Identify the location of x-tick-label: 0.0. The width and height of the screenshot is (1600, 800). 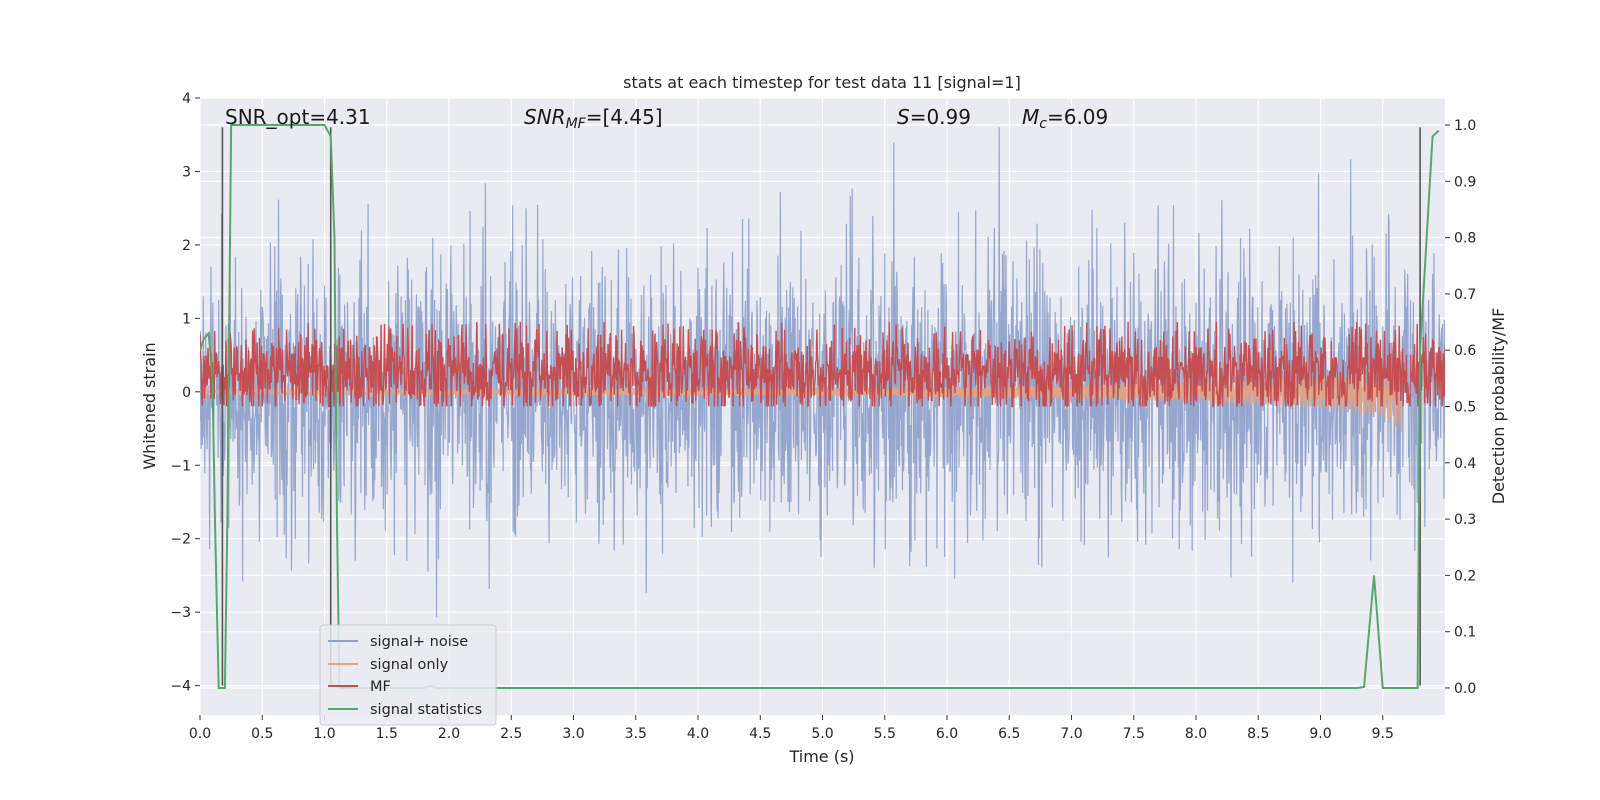
(200, 734).